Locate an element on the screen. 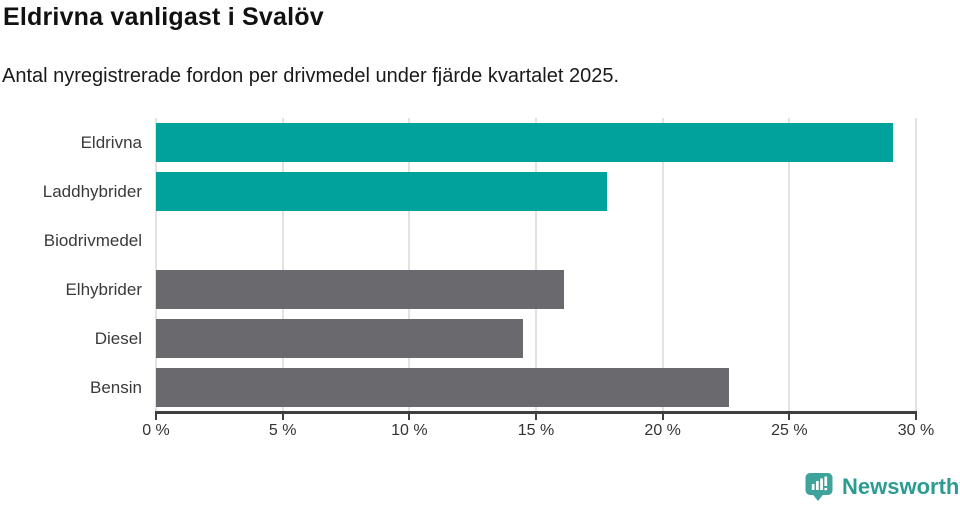 This screenshot has width=960, height=505. x-tick-label: 0 % is located at coordinates (156, 430).